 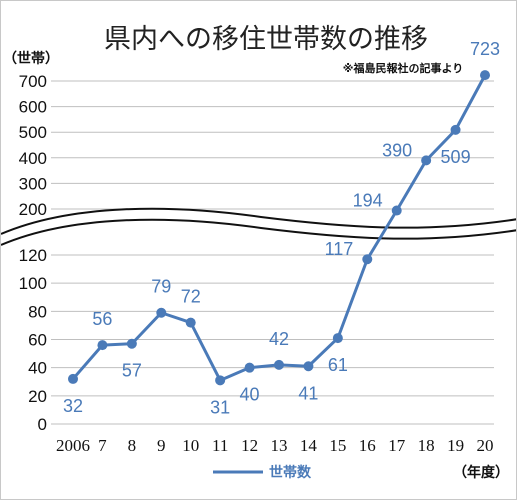 What do you see at coordinates (33, 183) in the screenshot?
I see `y-tick-label: 300` at bounding box center [33, 183].